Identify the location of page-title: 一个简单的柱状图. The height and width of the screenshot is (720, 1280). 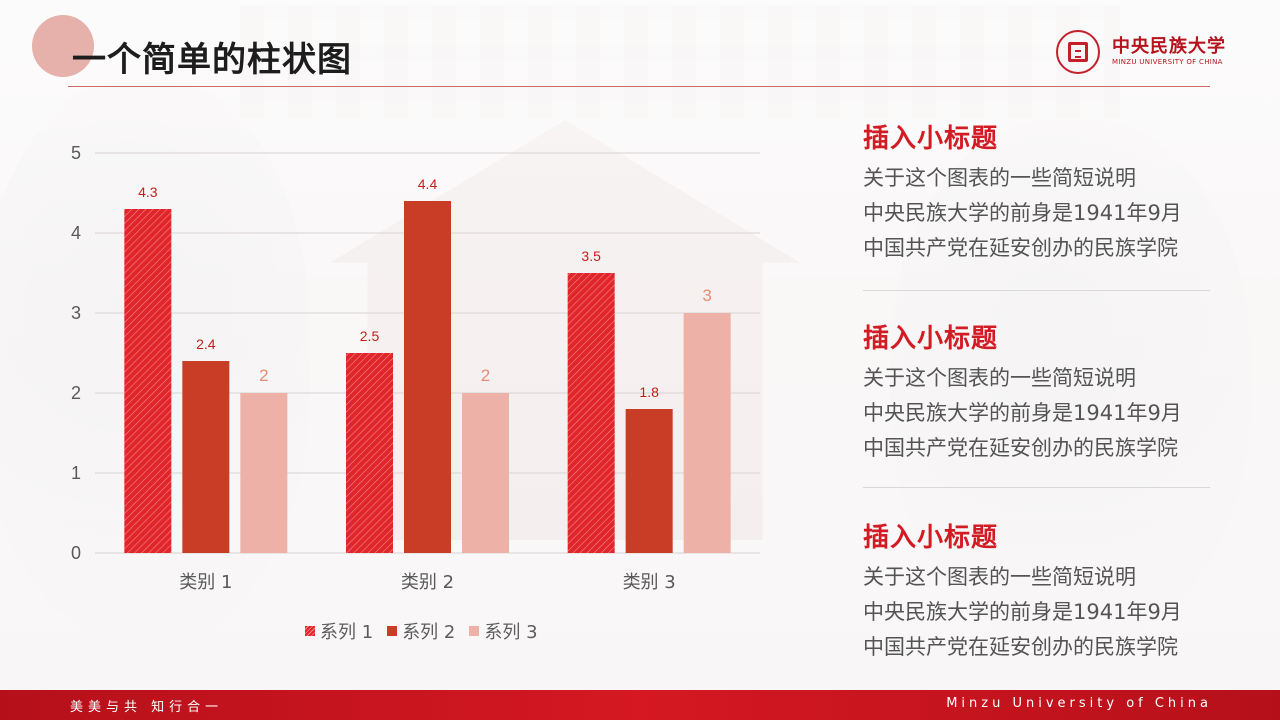
(212, 60).